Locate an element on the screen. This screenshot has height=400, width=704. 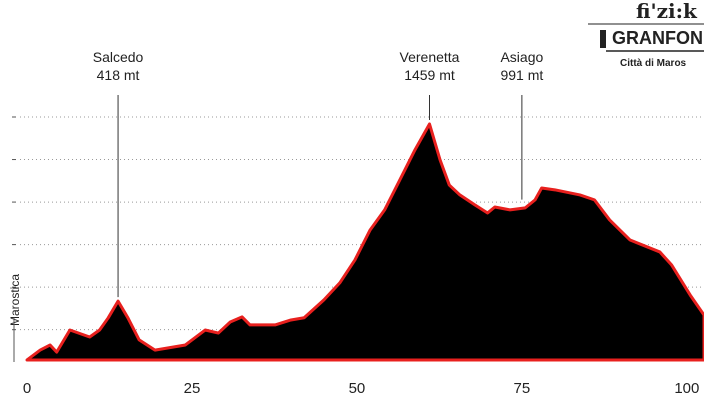
x-tick-label: 50 is located at coordinates (357, 388).